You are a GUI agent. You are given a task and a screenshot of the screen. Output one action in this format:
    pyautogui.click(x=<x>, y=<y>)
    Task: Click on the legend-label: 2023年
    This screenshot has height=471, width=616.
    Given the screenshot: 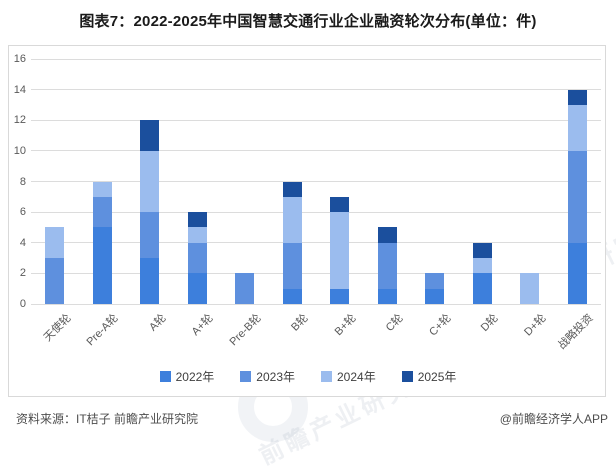 What is the action you would take?
    pyautogui.click(x=275, y=377)
    